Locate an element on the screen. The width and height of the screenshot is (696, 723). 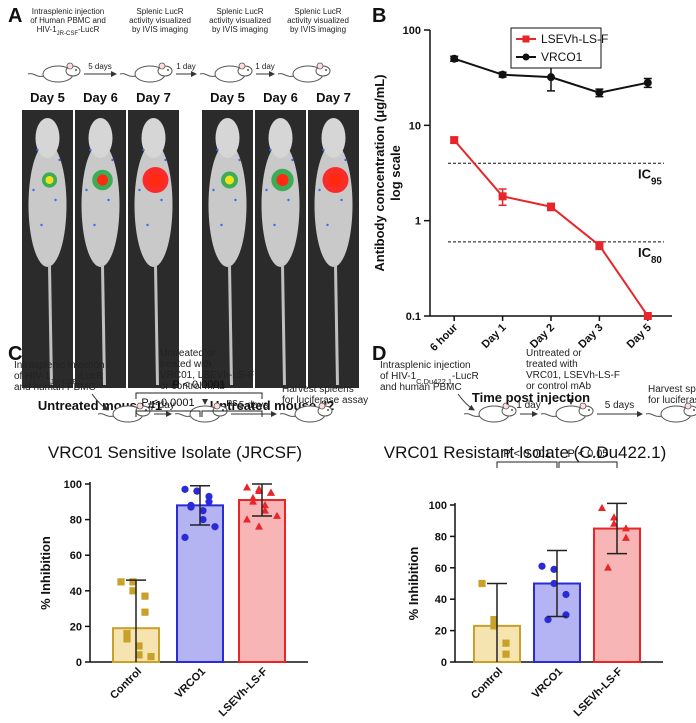
y-tick-label: 10 is located at coordinates (415, 126).